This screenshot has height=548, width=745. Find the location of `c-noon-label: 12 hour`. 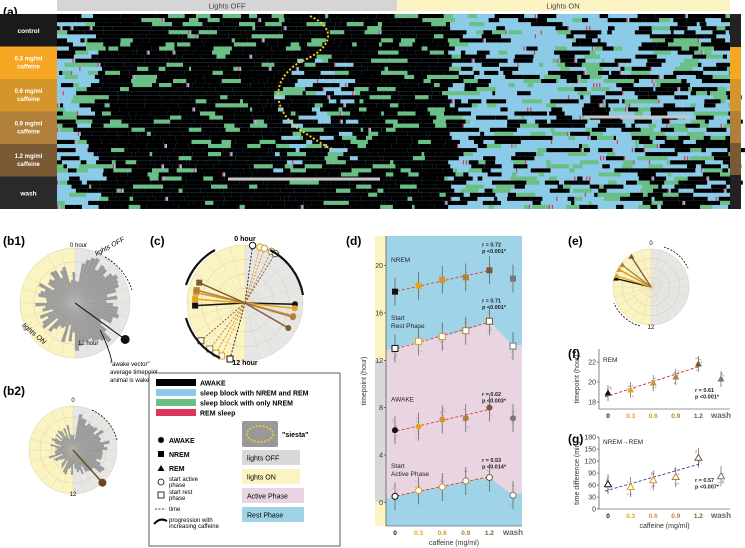

c-noon-label: 12 hour is located at coordinates (245, 363).